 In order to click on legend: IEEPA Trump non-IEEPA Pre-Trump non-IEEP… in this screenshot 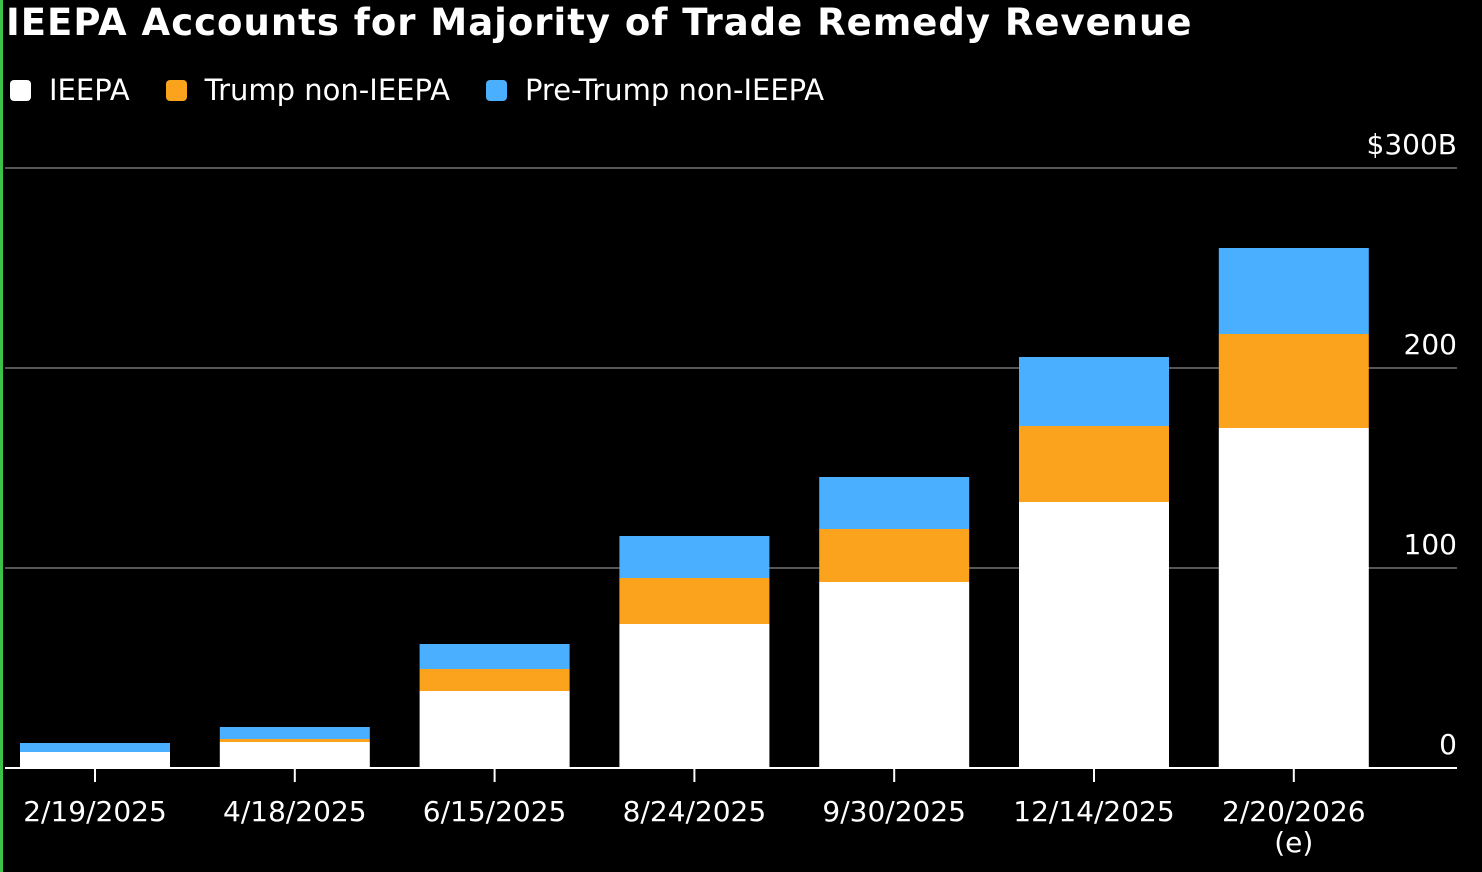, I will do `click(435, 90)`.